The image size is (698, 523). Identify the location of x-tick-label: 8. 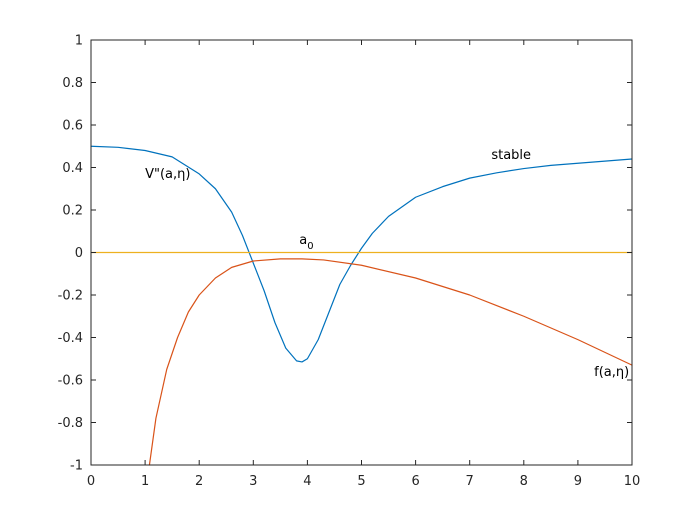
(524, 481).